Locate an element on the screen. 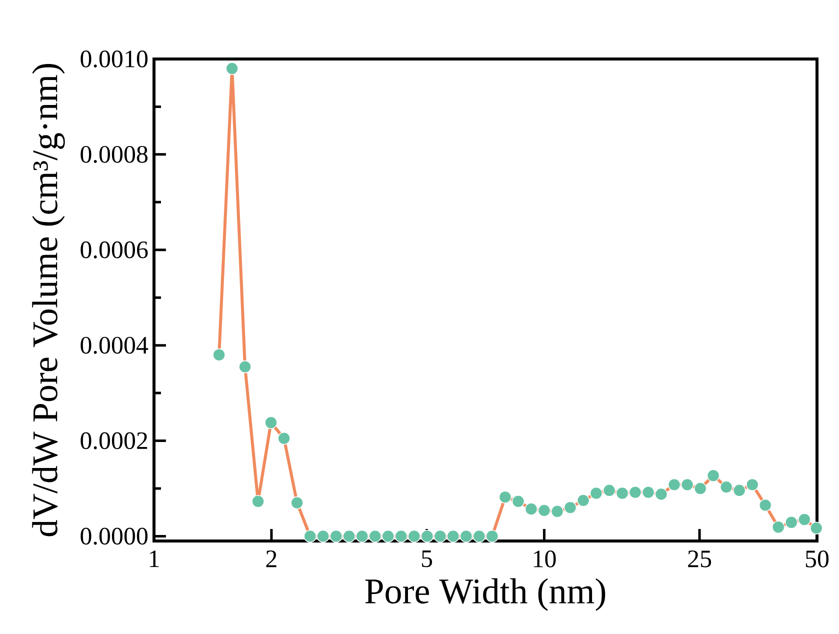  y-tick-label: 0.0010 is located at coordinates (114, 59).